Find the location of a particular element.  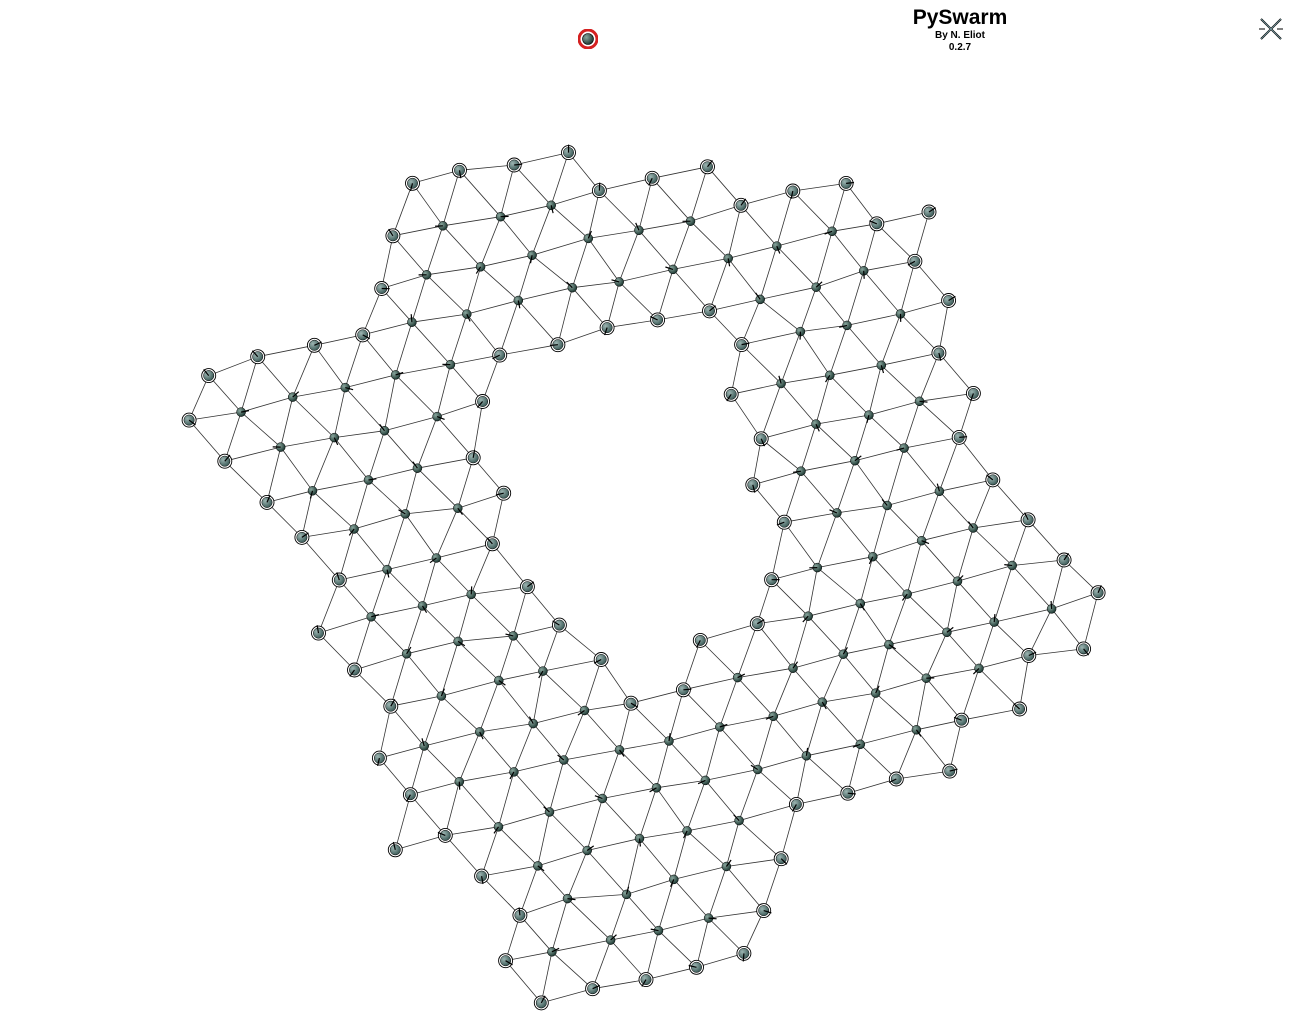

leader-agent-icon is located at coordinates (588, 39).